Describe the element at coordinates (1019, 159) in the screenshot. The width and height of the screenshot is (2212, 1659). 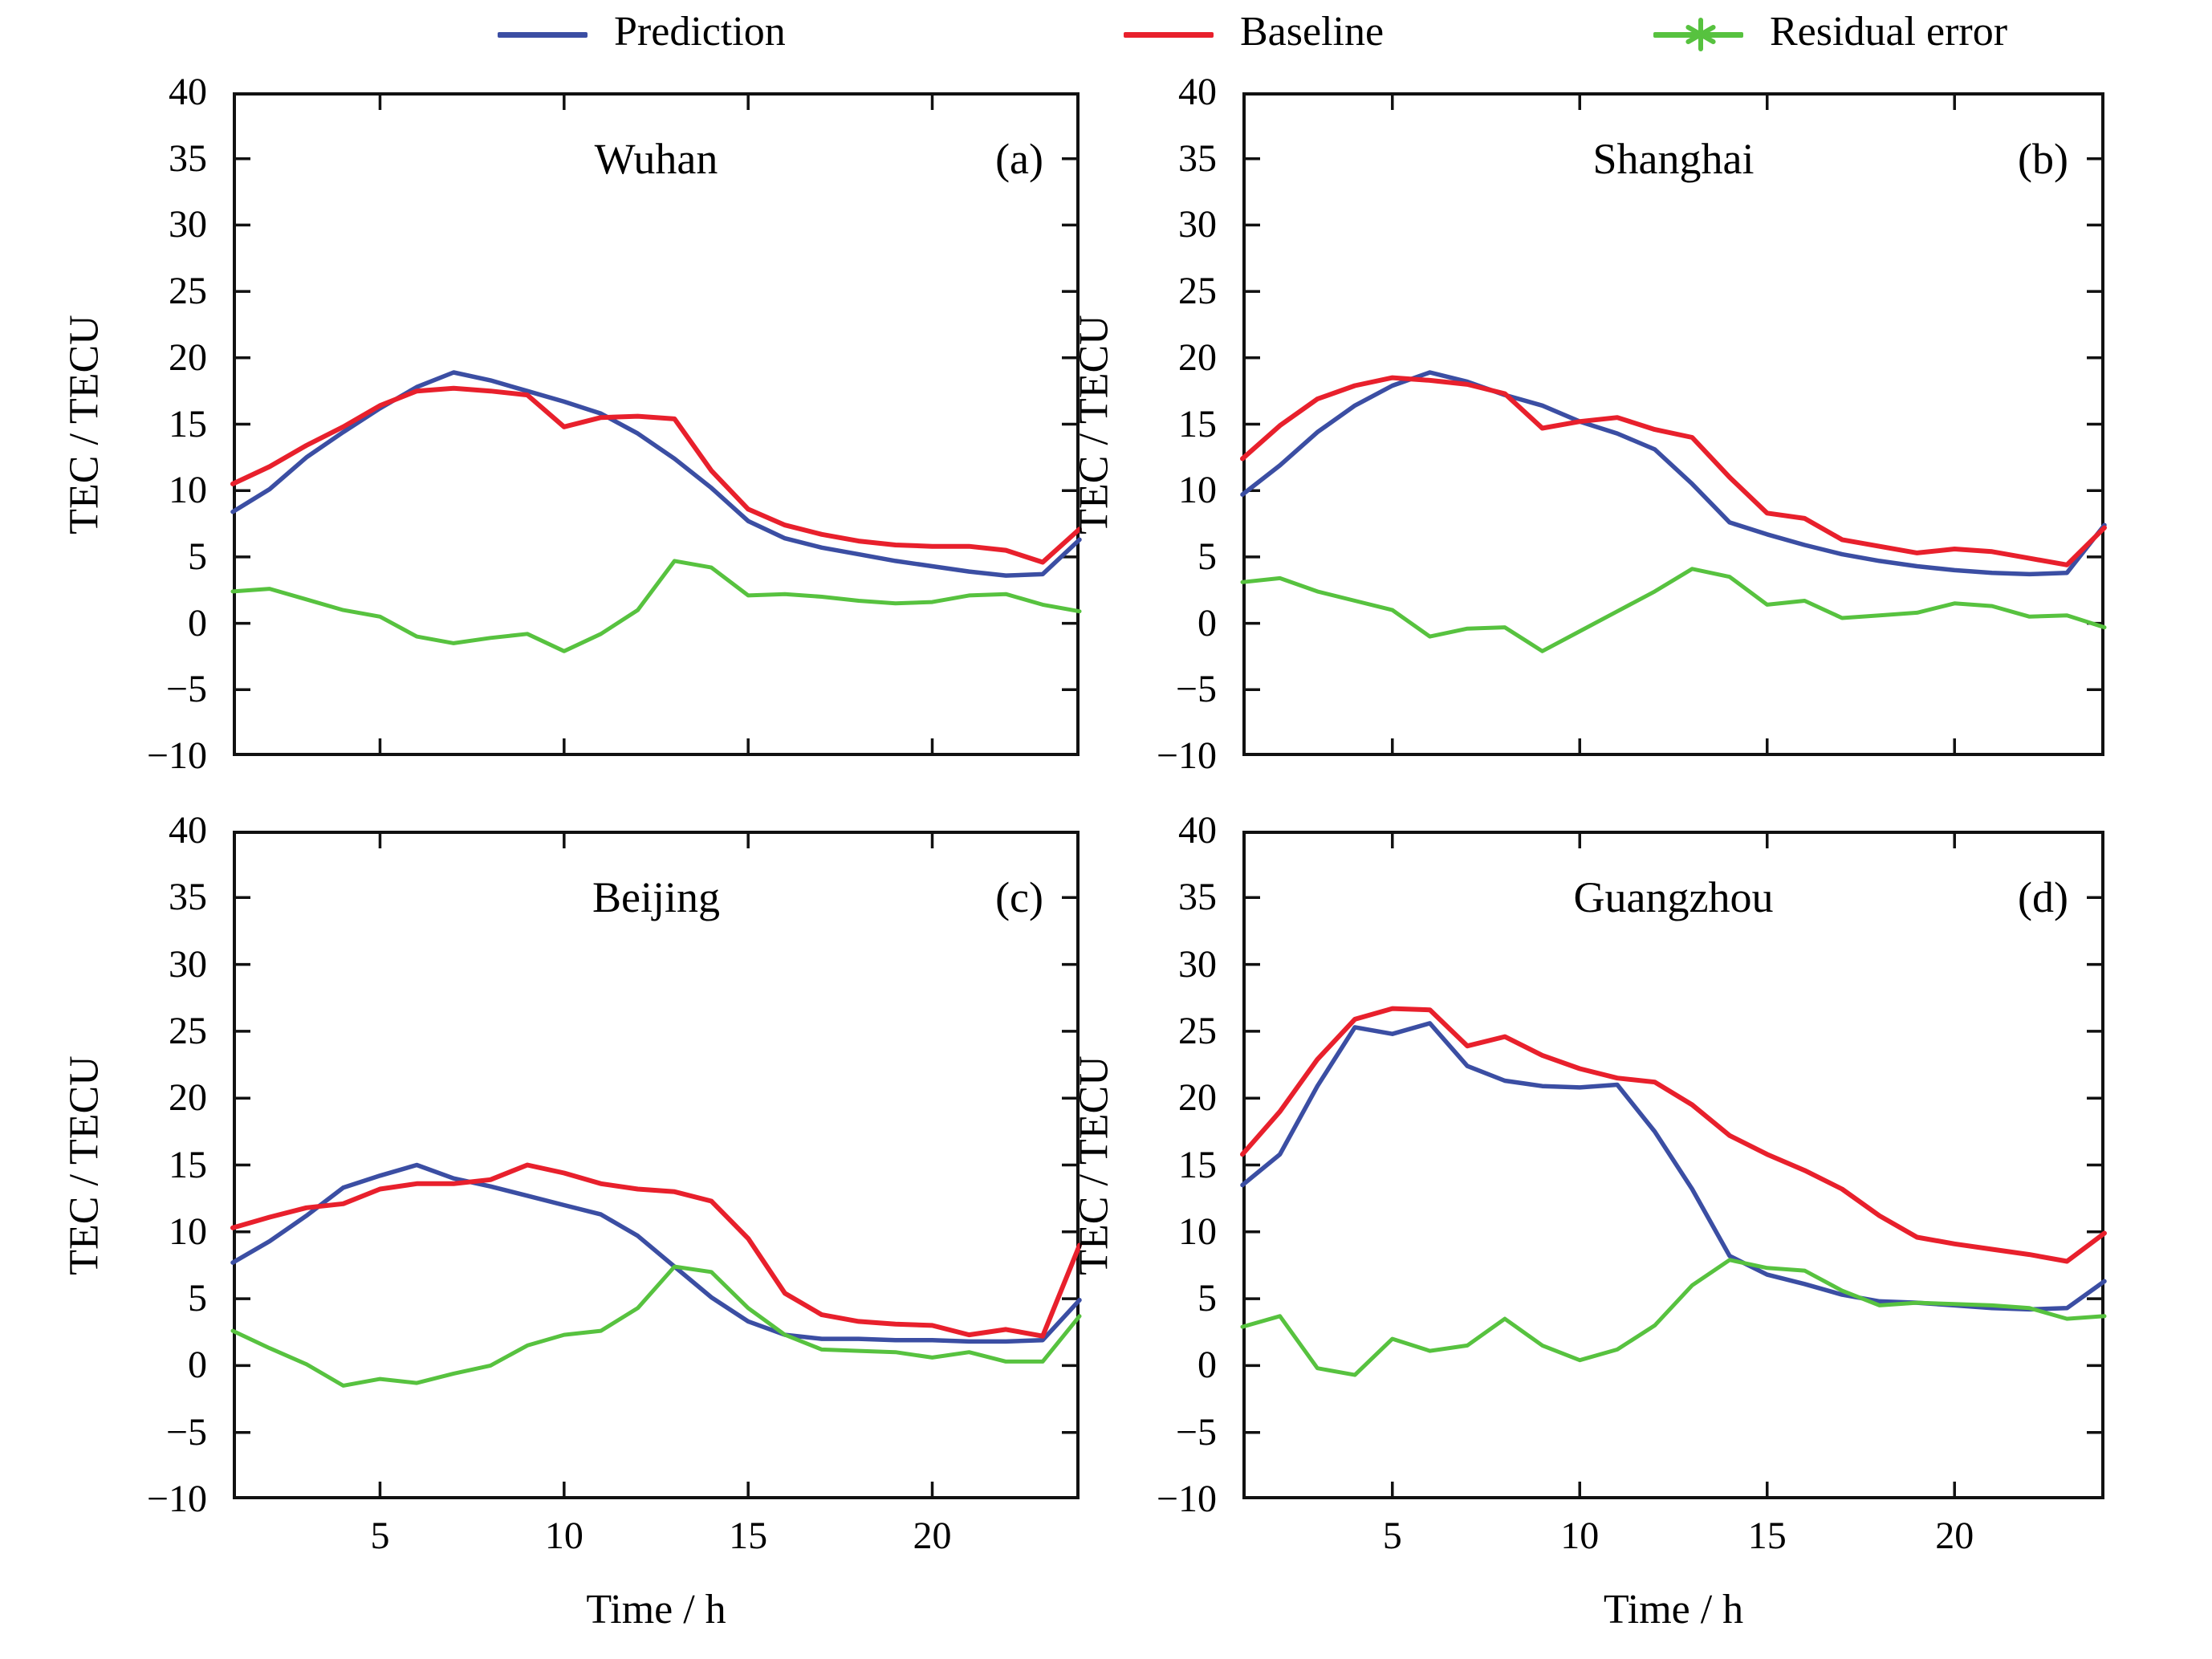
I see `panel-tag: (a)` at that location.